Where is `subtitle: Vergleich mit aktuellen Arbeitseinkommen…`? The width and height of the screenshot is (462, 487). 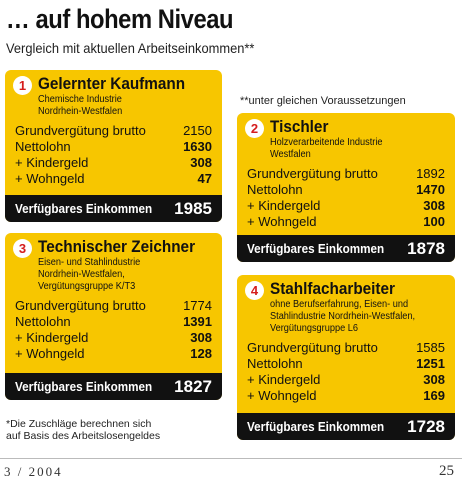
subtitle: Vergleich mit aktuellen Arbeitseinkommen… is located at coordinates (130, 48).